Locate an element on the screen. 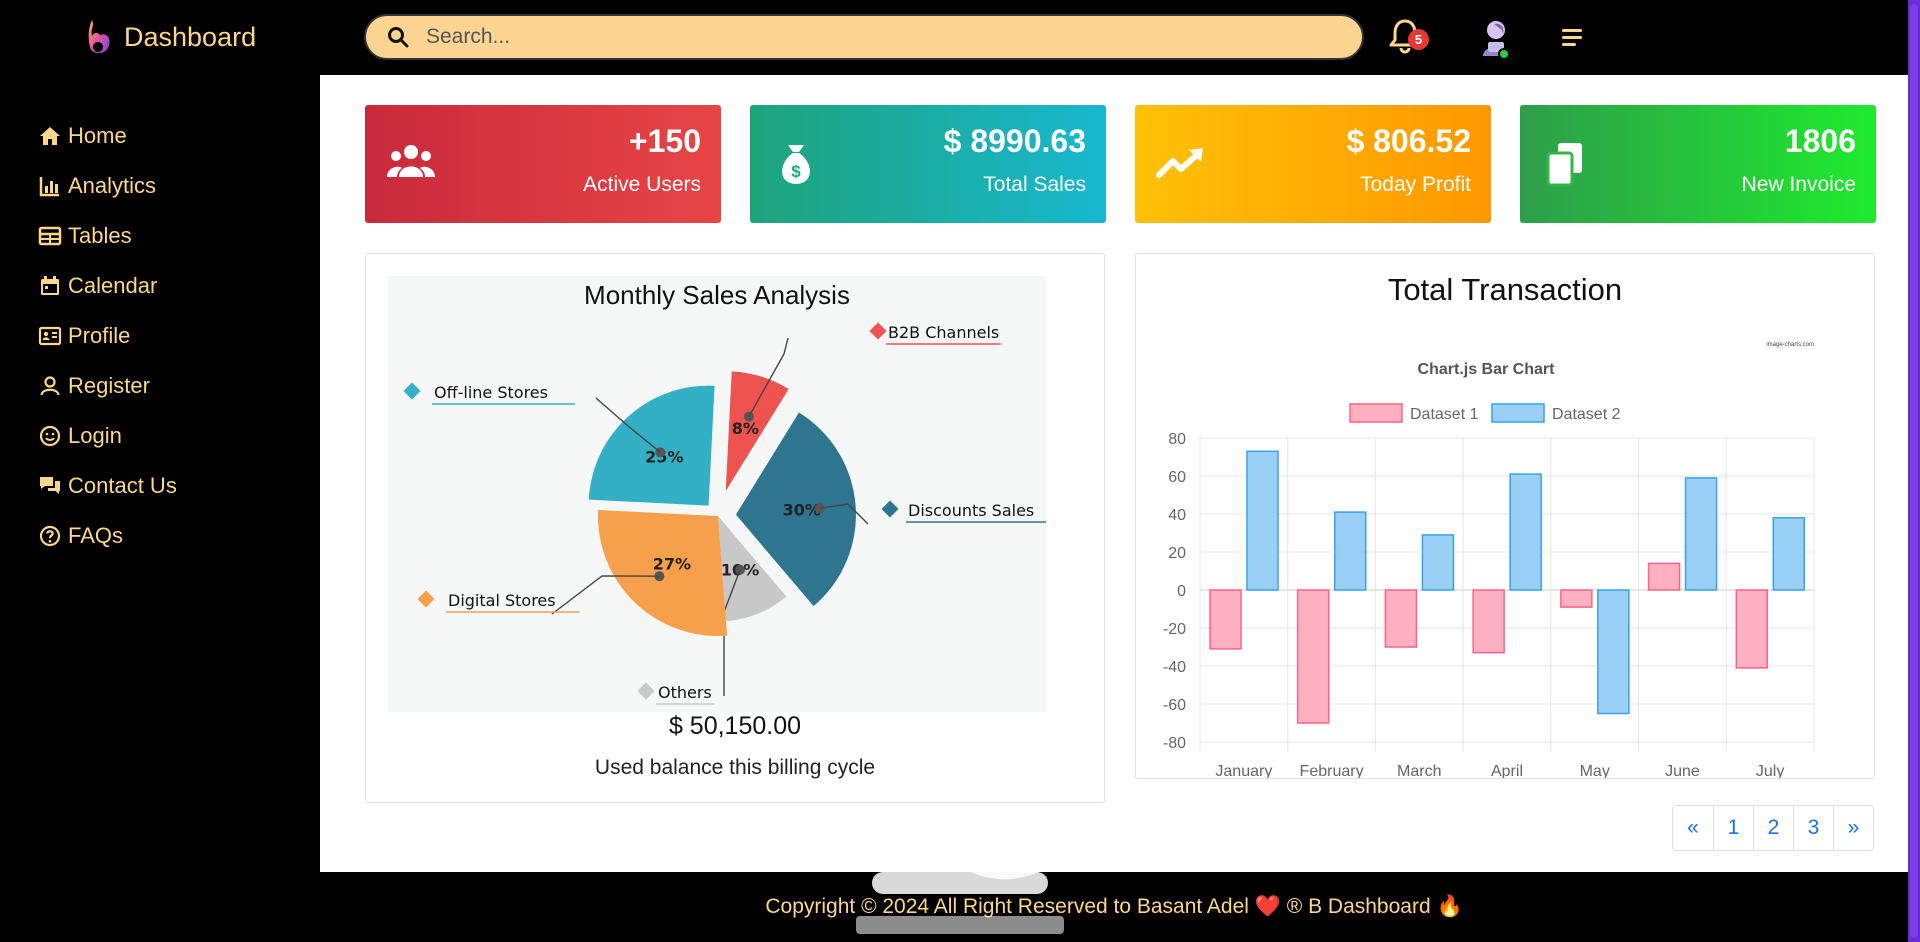 This screenshot has height=942, width=1920. id-card-icon is located at coordinates (50, 336).